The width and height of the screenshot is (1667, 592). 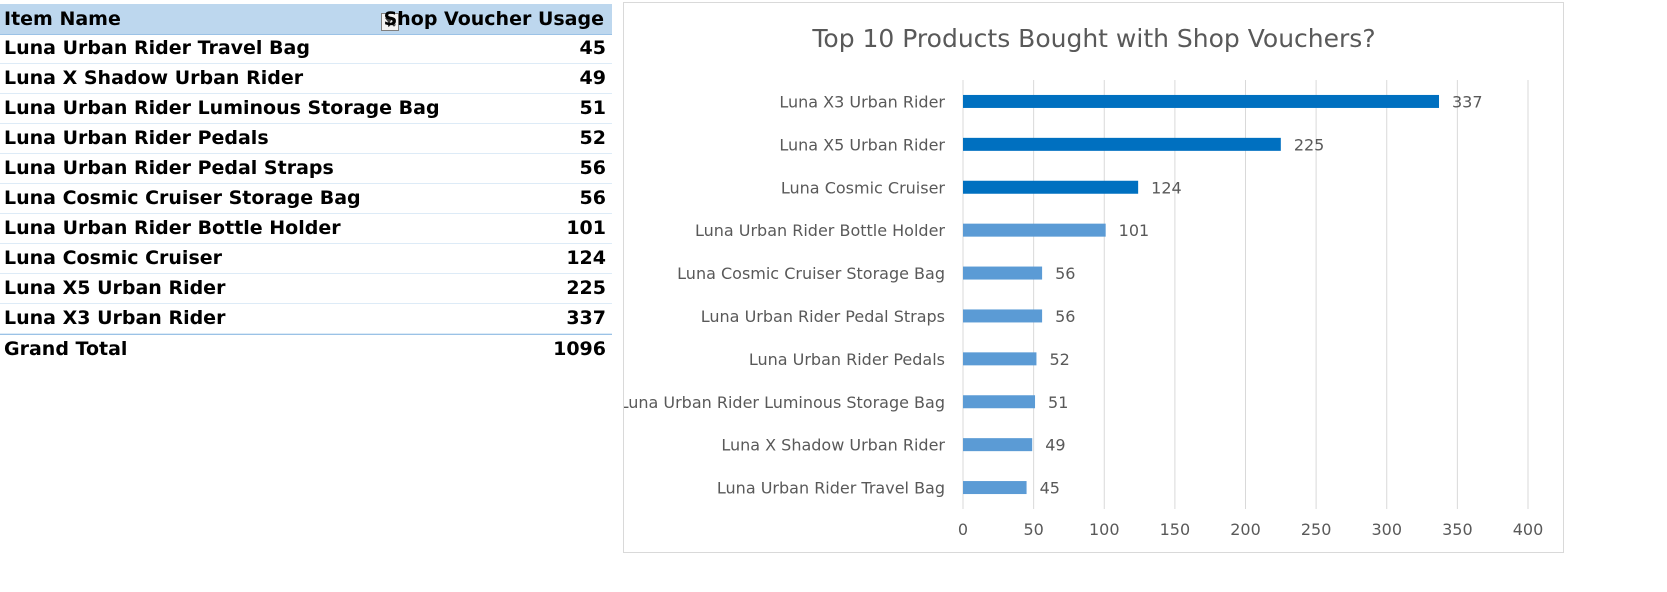 What do you see at coordinates (586, 228) in the screenshot?
I see `row-usage-value: 101` at bounding box center [586, 228].